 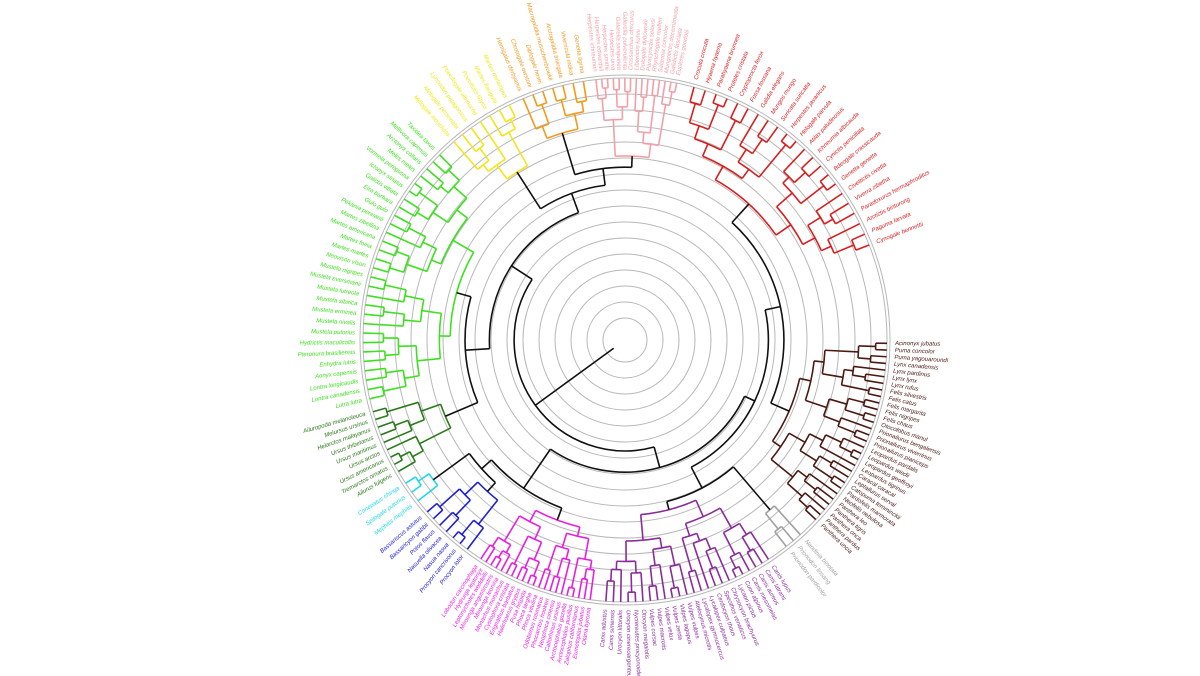 I want to click on species-label: Lutra lutra, so click(x=349, y=404).